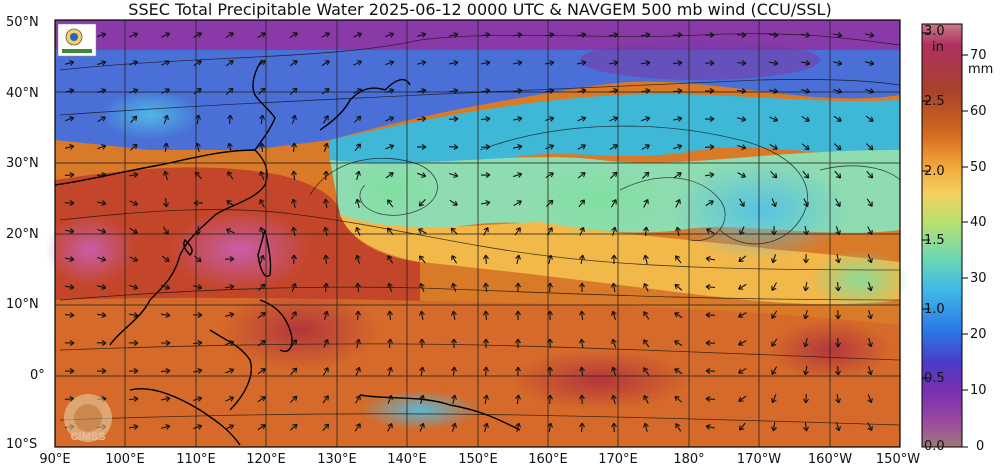 This screenshot has height=470, width=1000. What do you see at coordinates (88, 418) in the screenshot?
I see `cimss-watermark: CIMSS` at bounding box center [88, 418].